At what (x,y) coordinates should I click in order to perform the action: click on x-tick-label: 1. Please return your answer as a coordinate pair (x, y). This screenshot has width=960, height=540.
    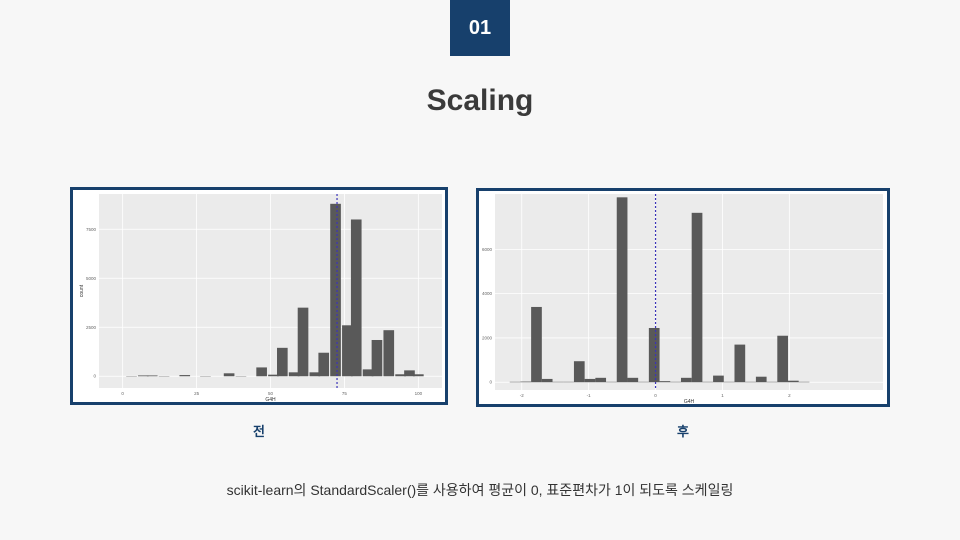
    Looking at the image, I should click on (722, 395).